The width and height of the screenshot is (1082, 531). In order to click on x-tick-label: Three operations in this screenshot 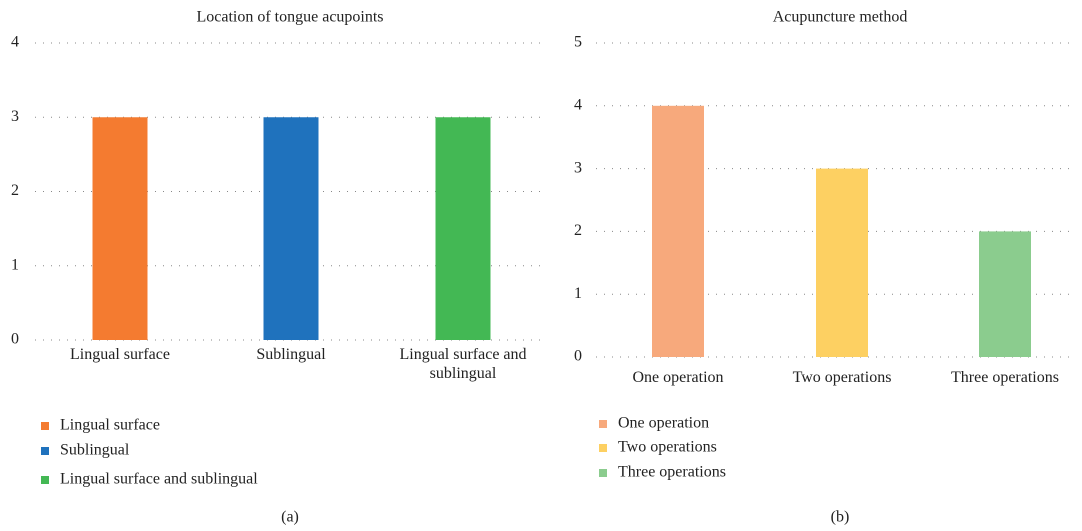, I will do `click(1005, 377)`.